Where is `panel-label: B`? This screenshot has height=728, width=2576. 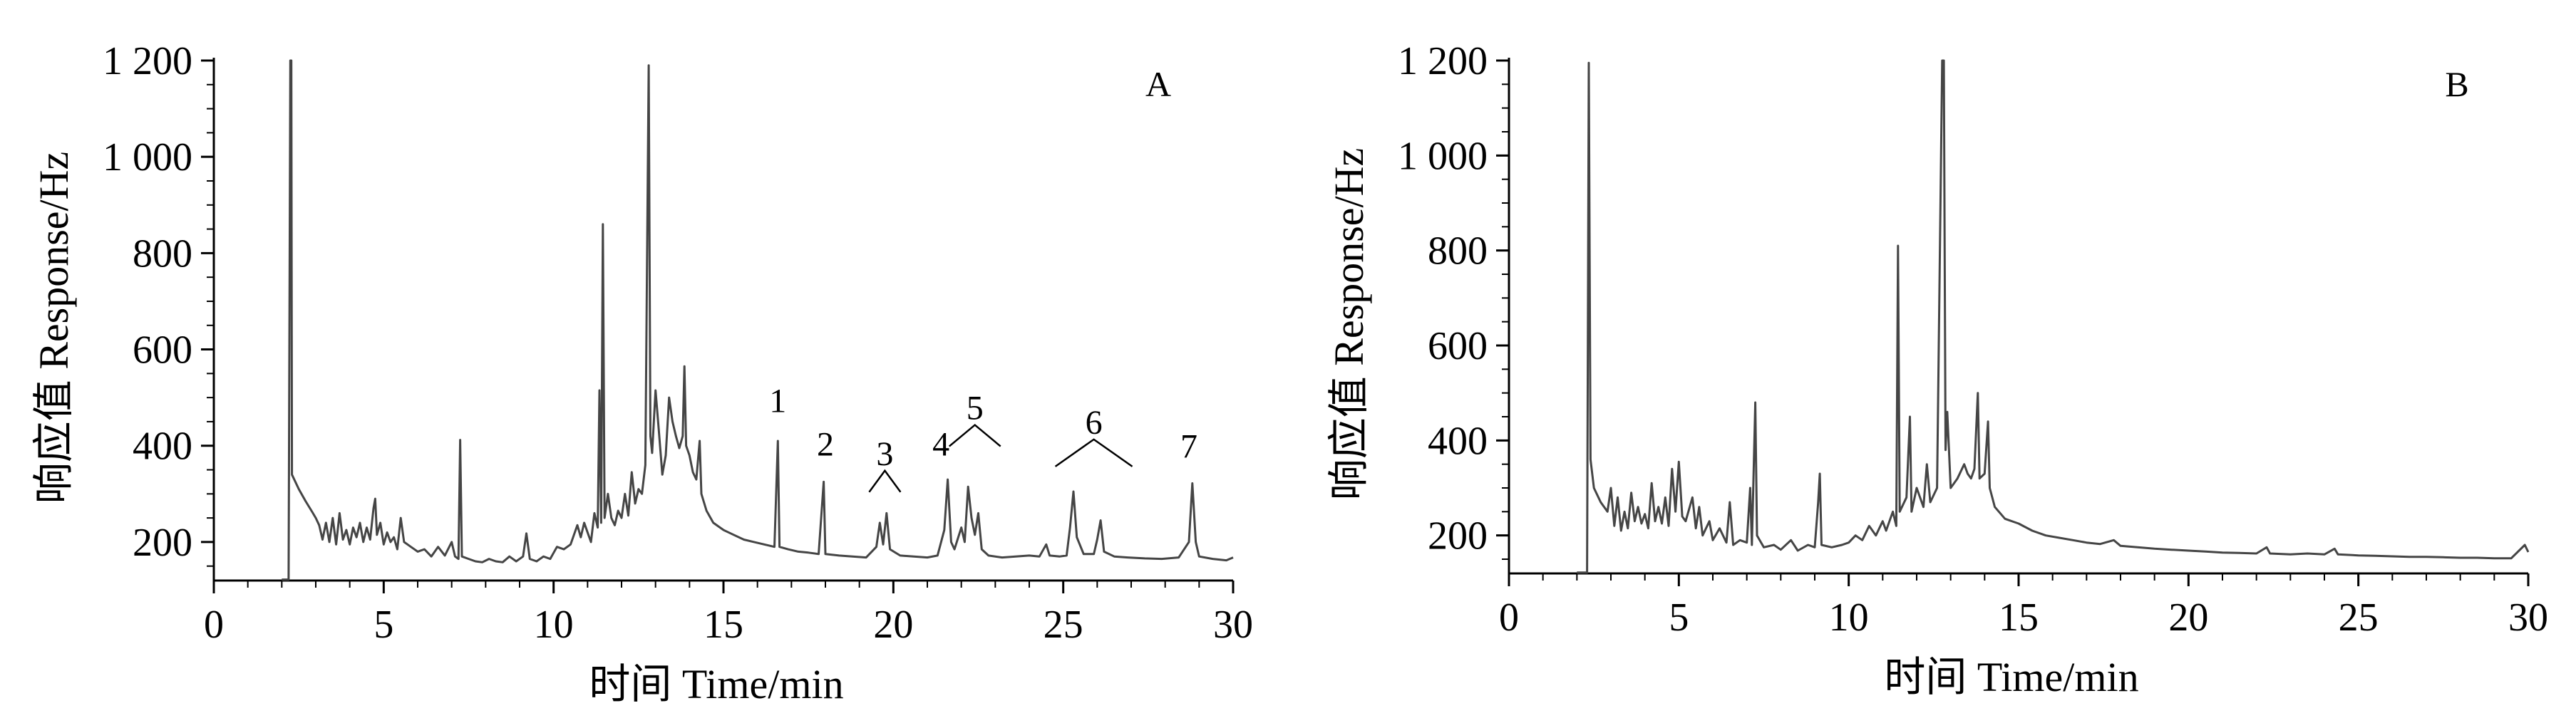 panel-label: B is located at coordinates (2456, 84).